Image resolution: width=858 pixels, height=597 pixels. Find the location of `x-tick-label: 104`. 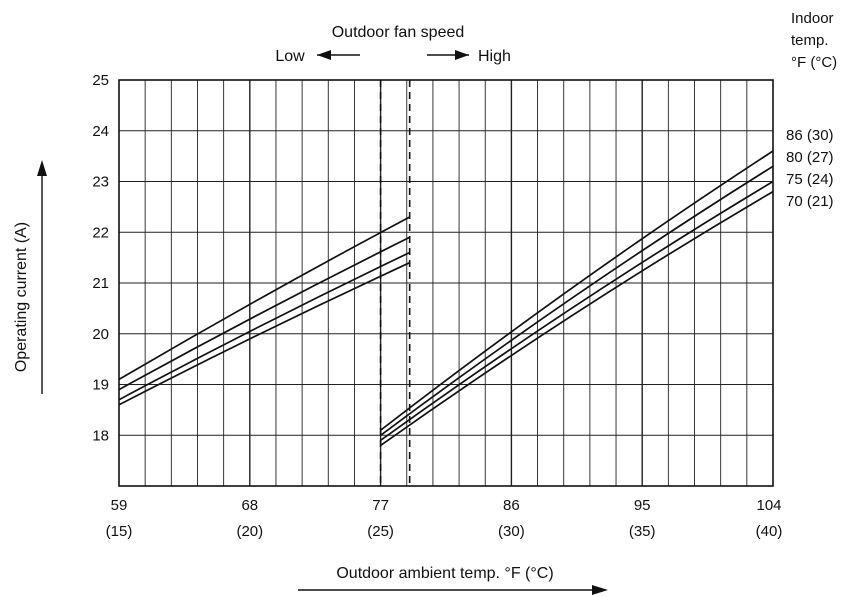

x-tick-label: 104 is located at coordinates (768, 505).